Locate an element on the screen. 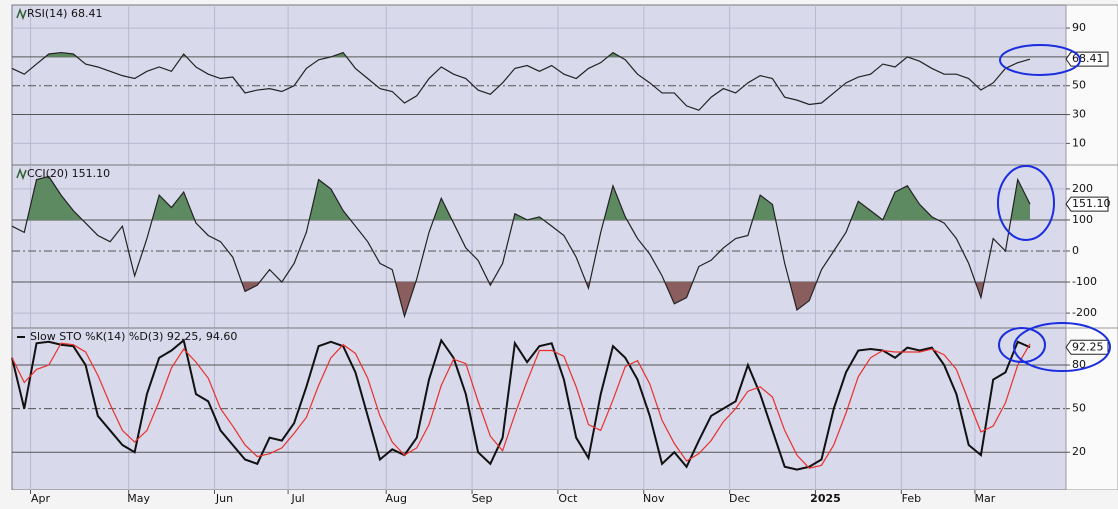 Image resolution: width=1118 pixels, height=509 pixels. y-tick-label: 90 is located at coordinates (1079, 27).